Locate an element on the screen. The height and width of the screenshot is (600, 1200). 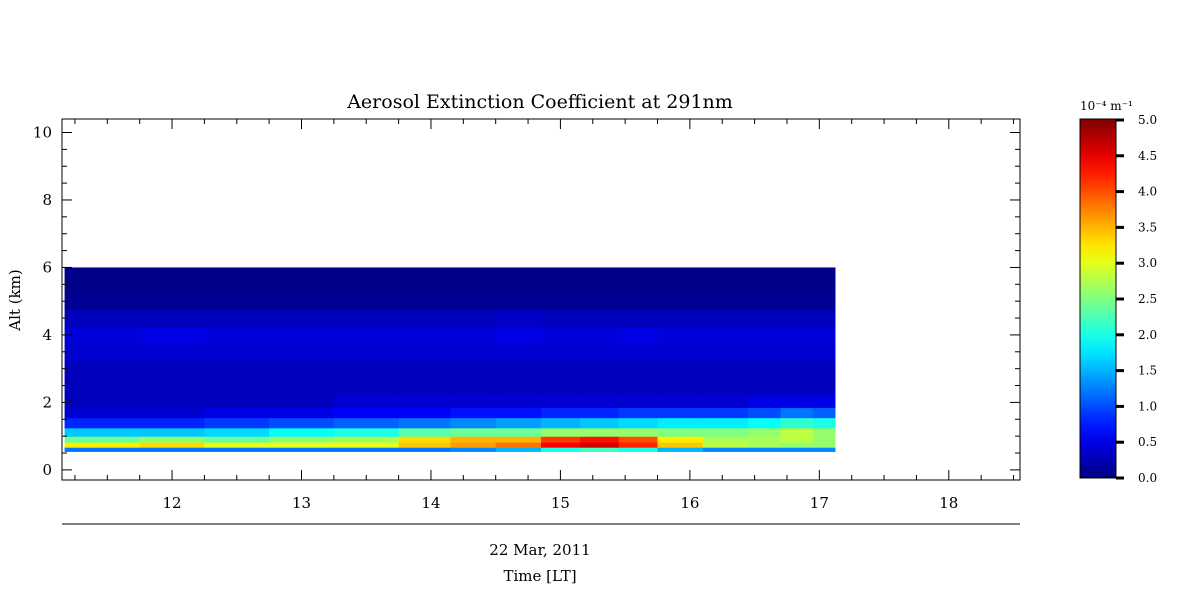
colorbar-tick-label: 1.0 is located at coordinates (1147, 406).